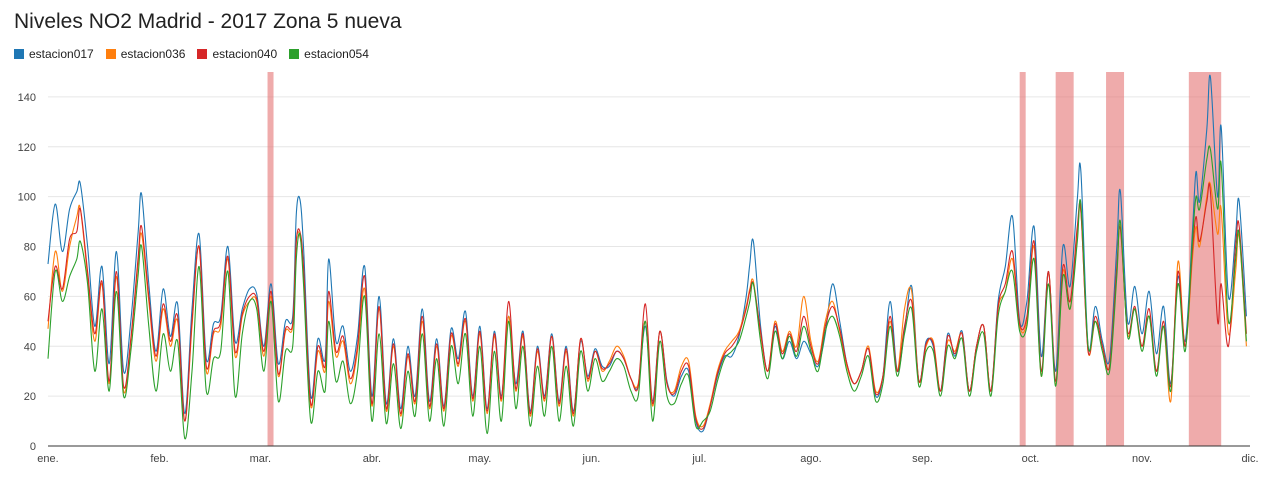 The height and width of the screenshot is (480, 1269). Describe the element at coordinates (159, 459) in the screenshot. I see `x-tick-label: feb.` at that location.